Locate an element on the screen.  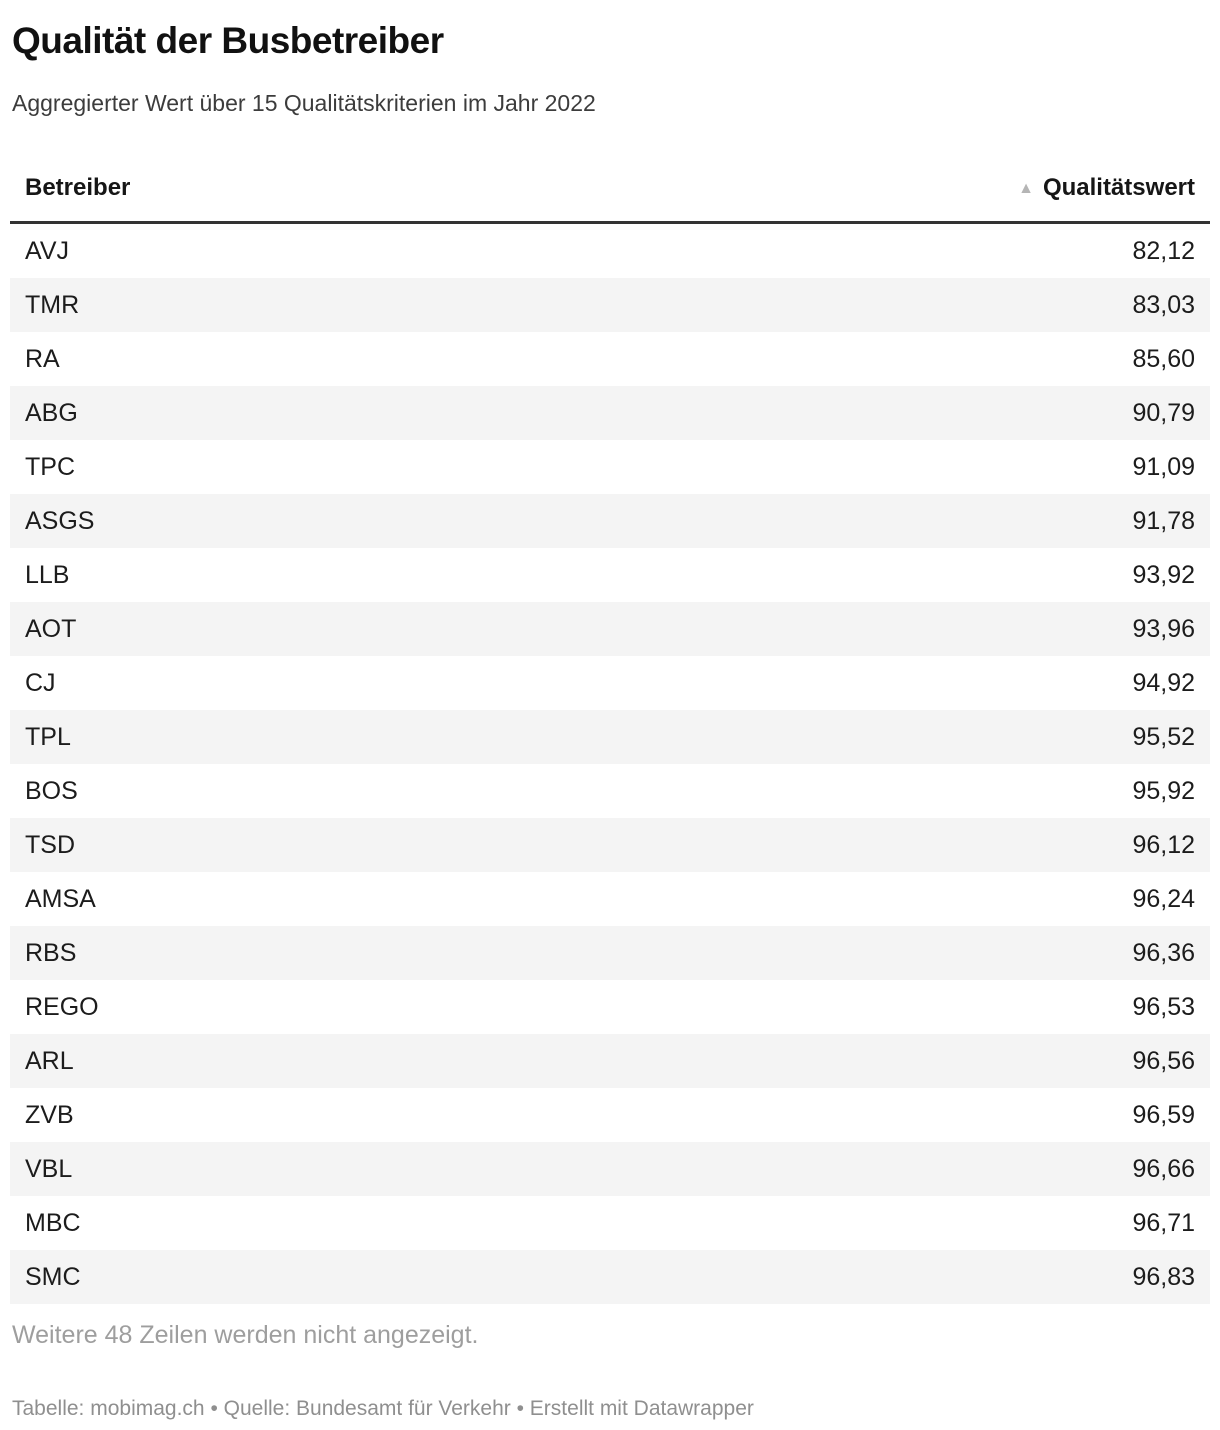
table-row: RBS 96,36 is located at coordinates (610, 953).